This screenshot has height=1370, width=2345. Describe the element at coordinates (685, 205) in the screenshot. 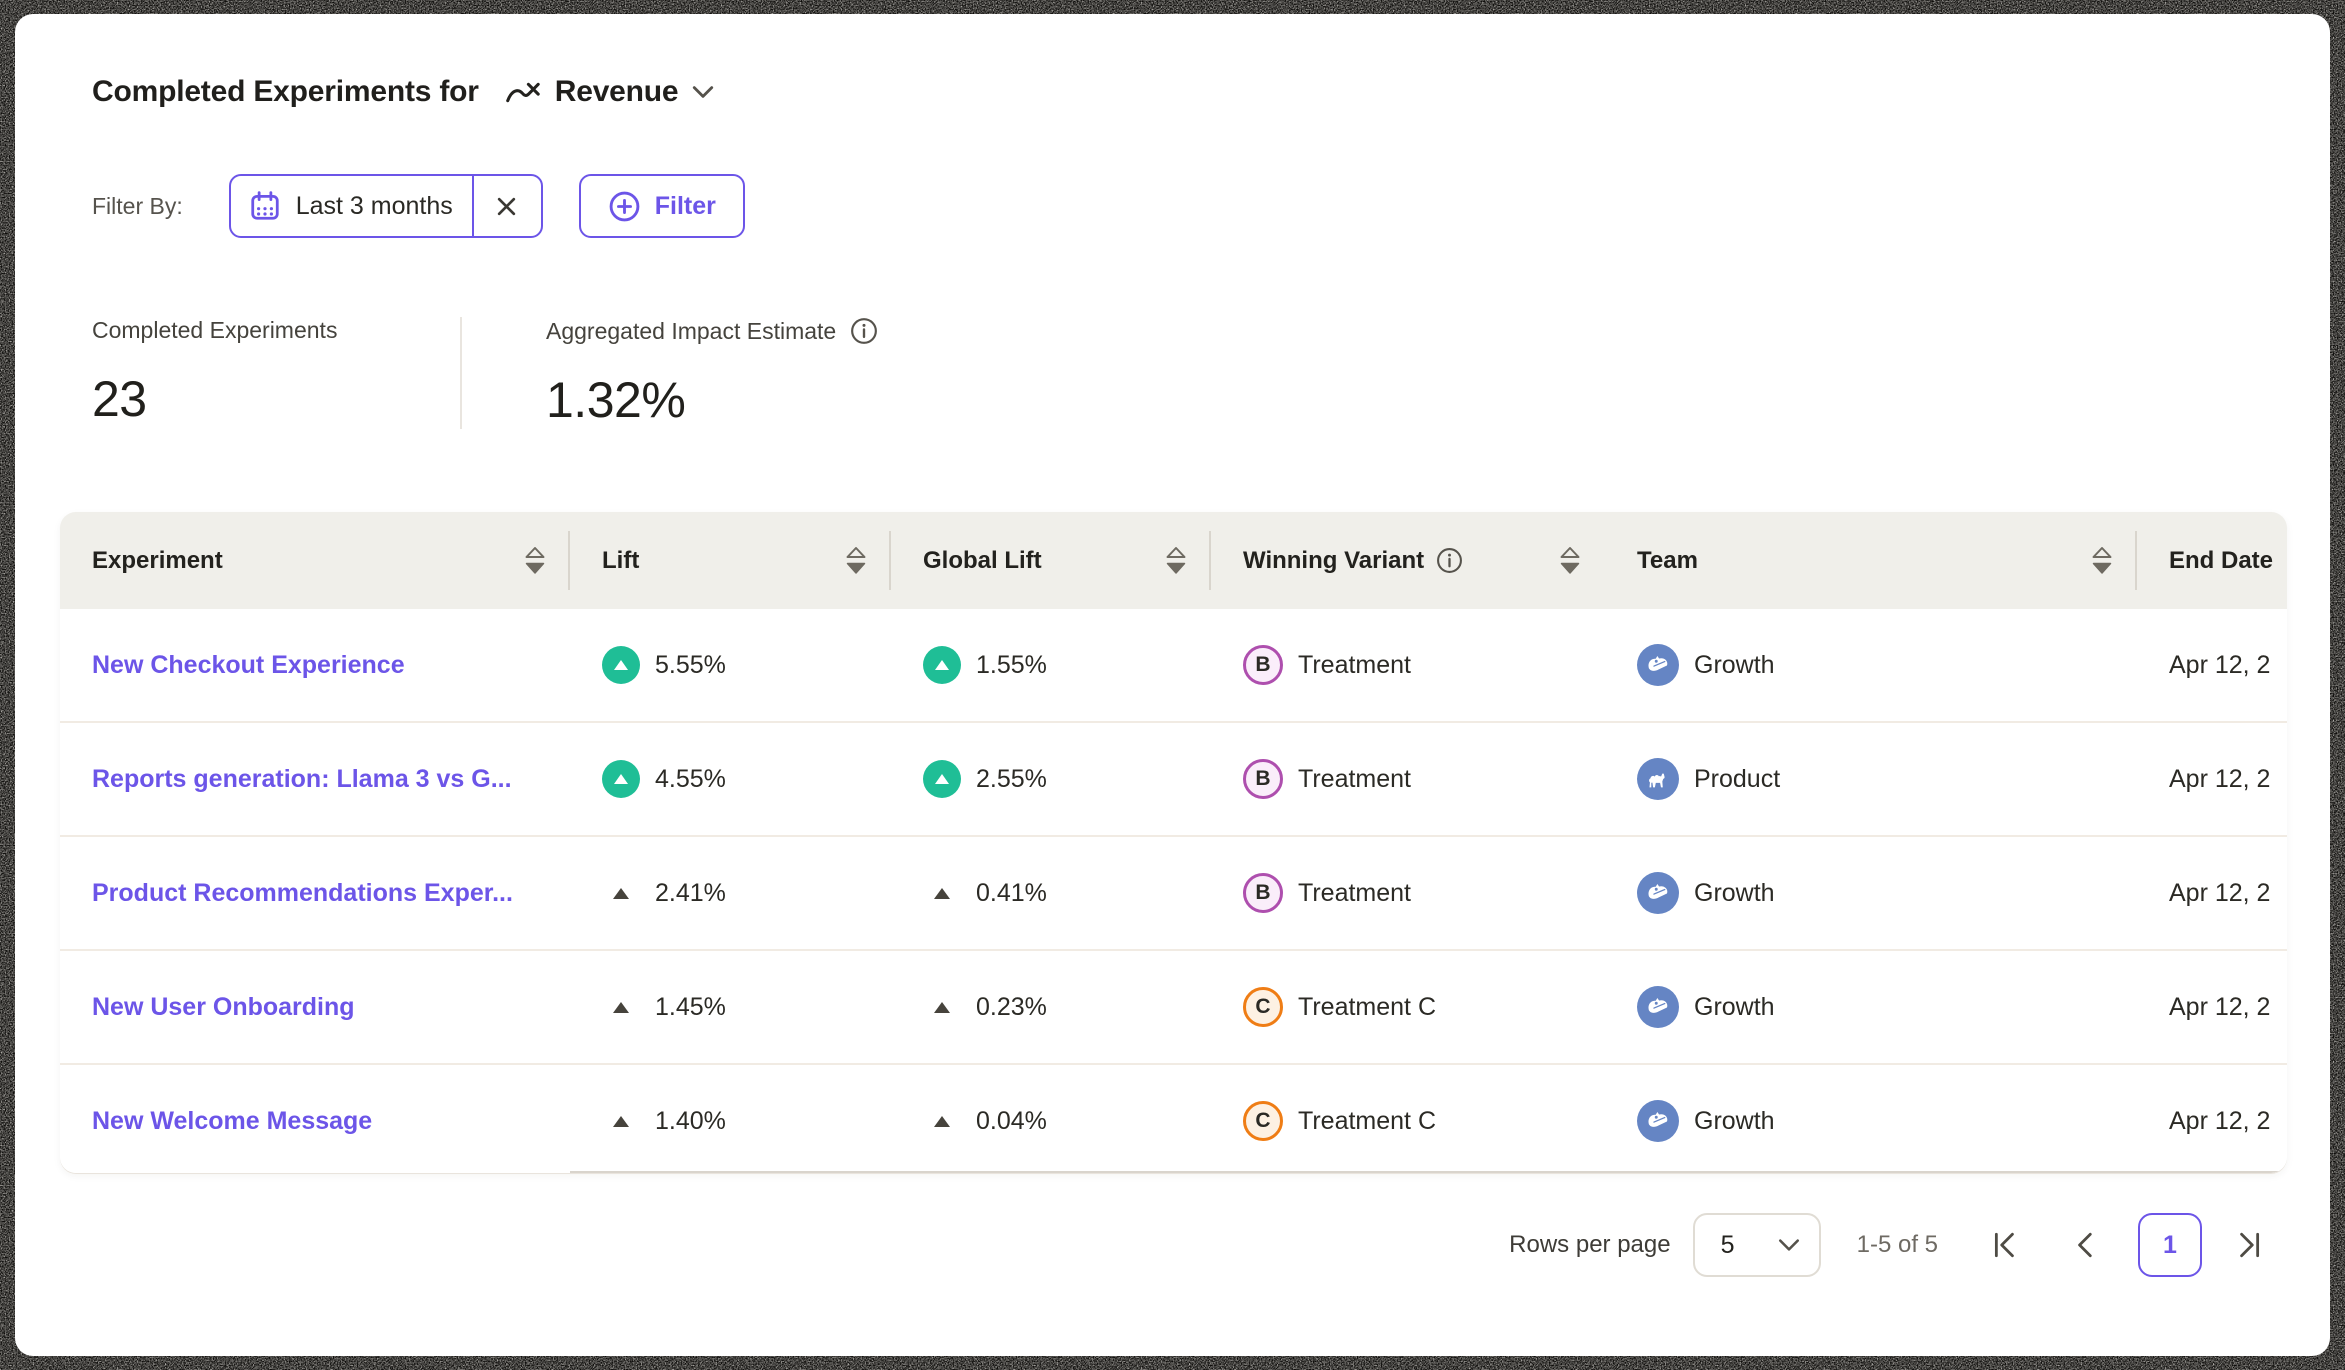

I see `add-filter-label: Filter` at that location.